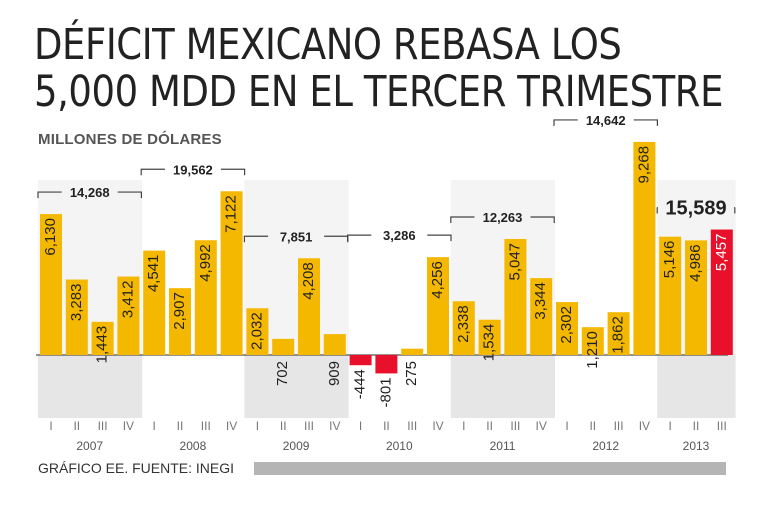  What do you see at coordinates (605, 446) in the screenshot?
I see `year-label: 2012` at bounding box center [605, 446].